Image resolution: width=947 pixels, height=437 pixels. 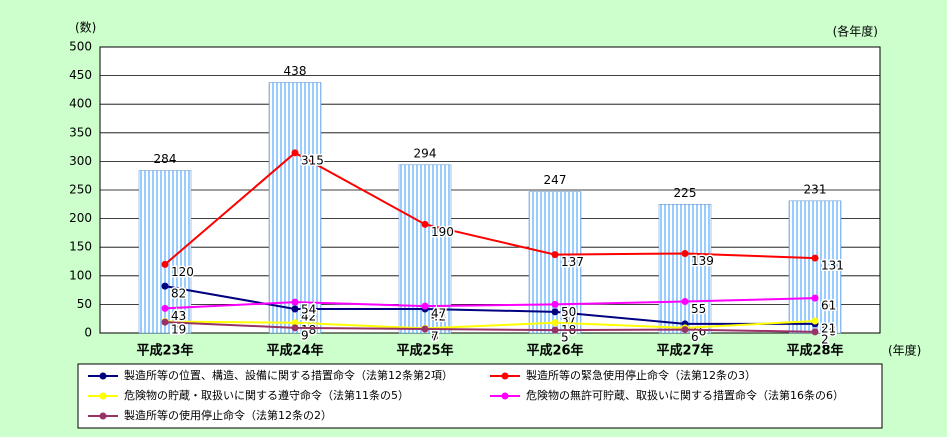 I want to click on value-label: 131, so click(x=832, y=266).